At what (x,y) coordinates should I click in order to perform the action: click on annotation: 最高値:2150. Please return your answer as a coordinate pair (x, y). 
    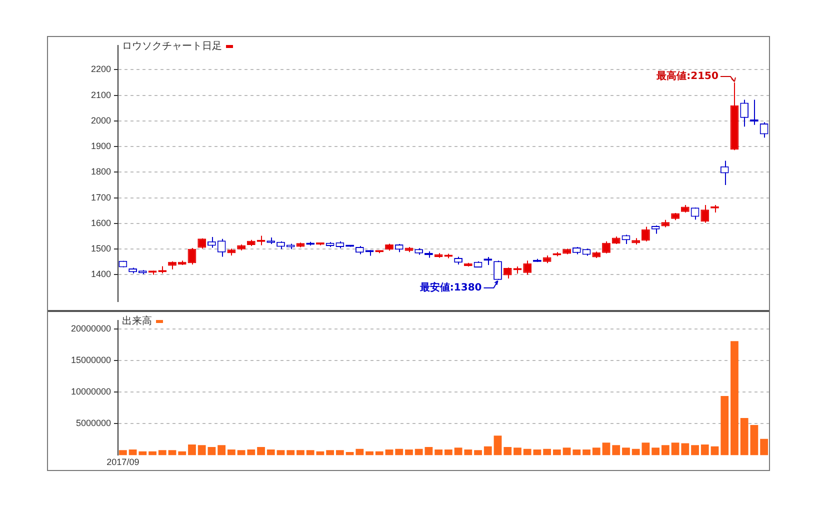
    Looking at the image, I should click on (687, 76).